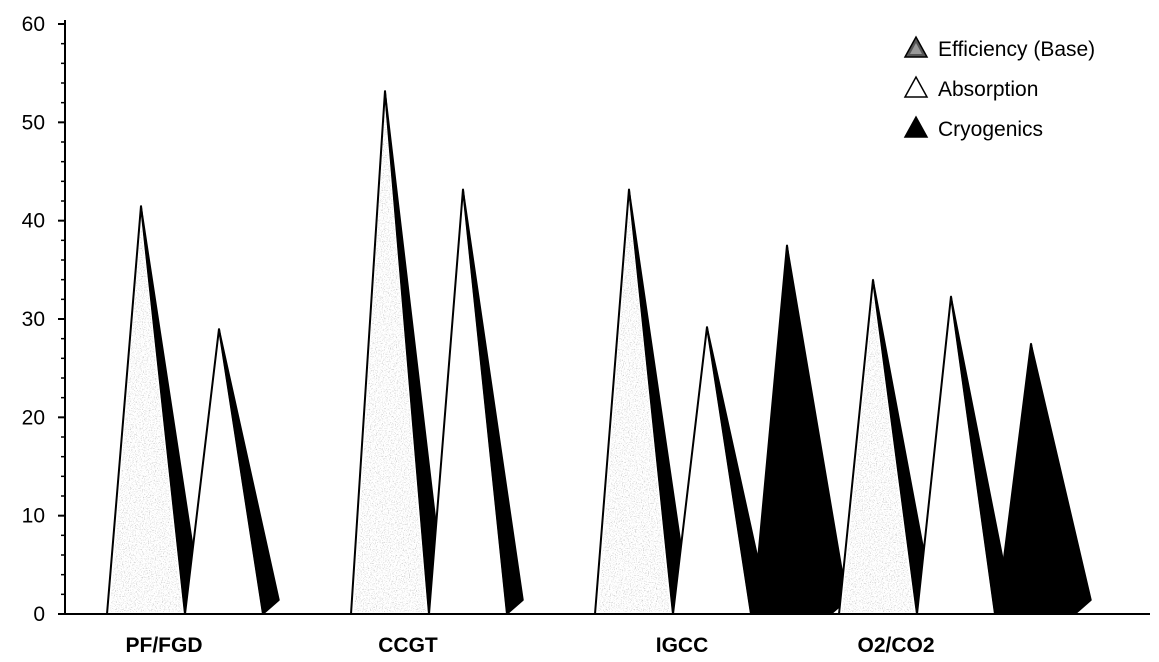  I want to click on legend-entry: Cryogenics, so click(973, 128).